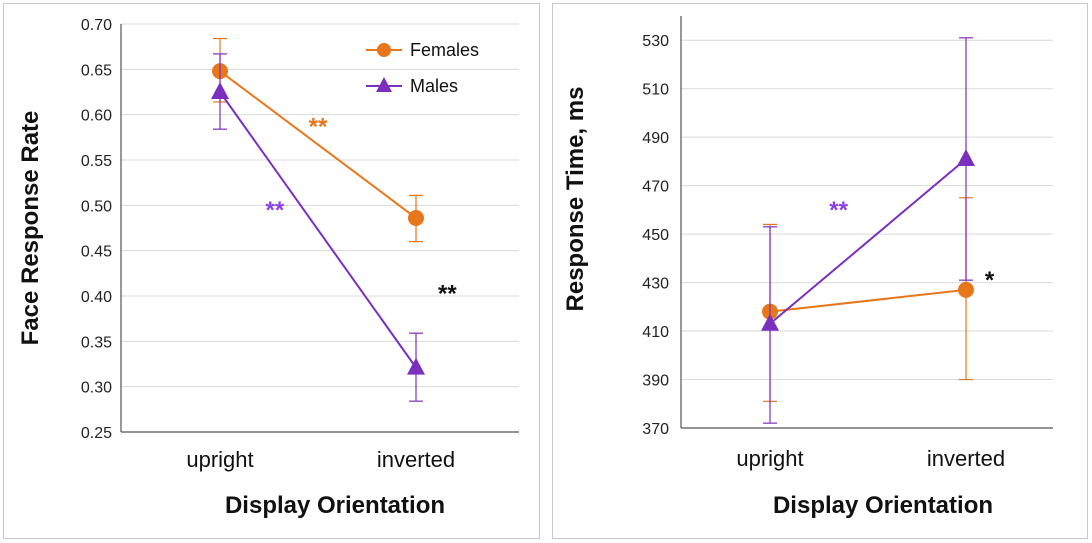 This screenshot has height=543, width=1092. I want to click on y-tick-label: 0.60, so click(96, 116).